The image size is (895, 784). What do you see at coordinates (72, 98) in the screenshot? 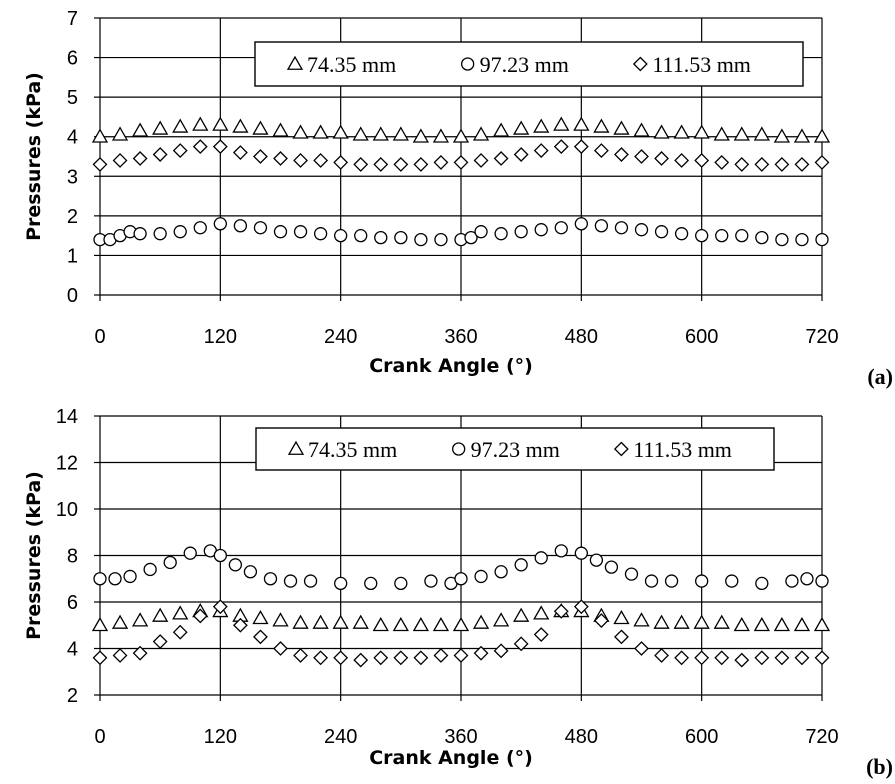
I see `y-tick-label: 5` at bounding box center [72, 98].